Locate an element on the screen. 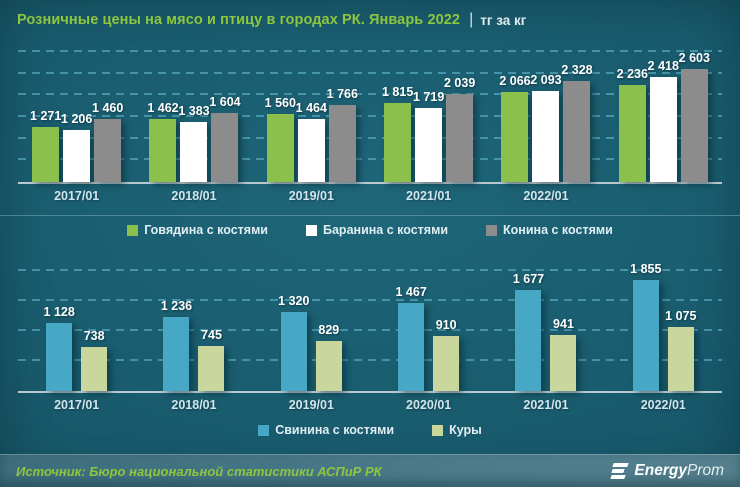 The height and width of the screenshot is (487, 740). bar-column: 1 604 is located at coordinates (225, 117).